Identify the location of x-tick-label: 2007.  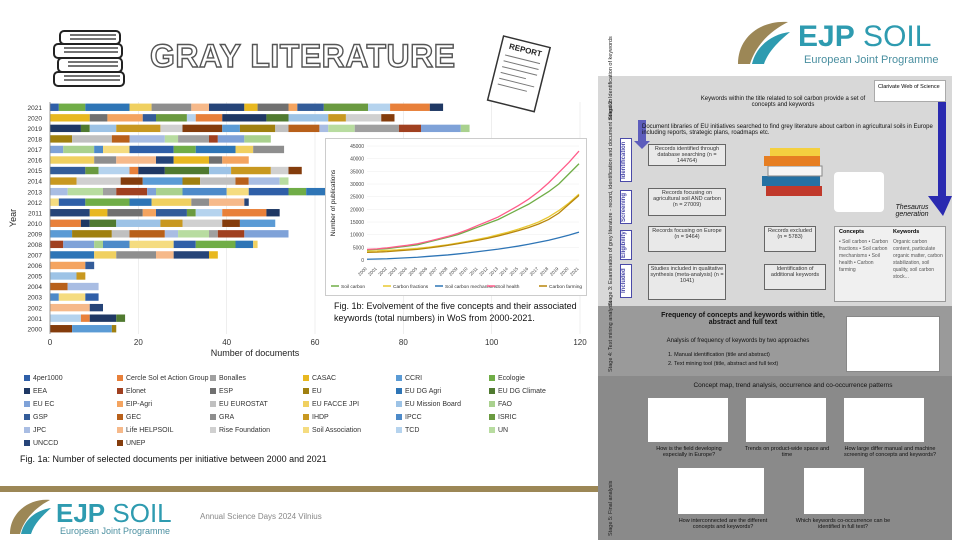
(433, 271).